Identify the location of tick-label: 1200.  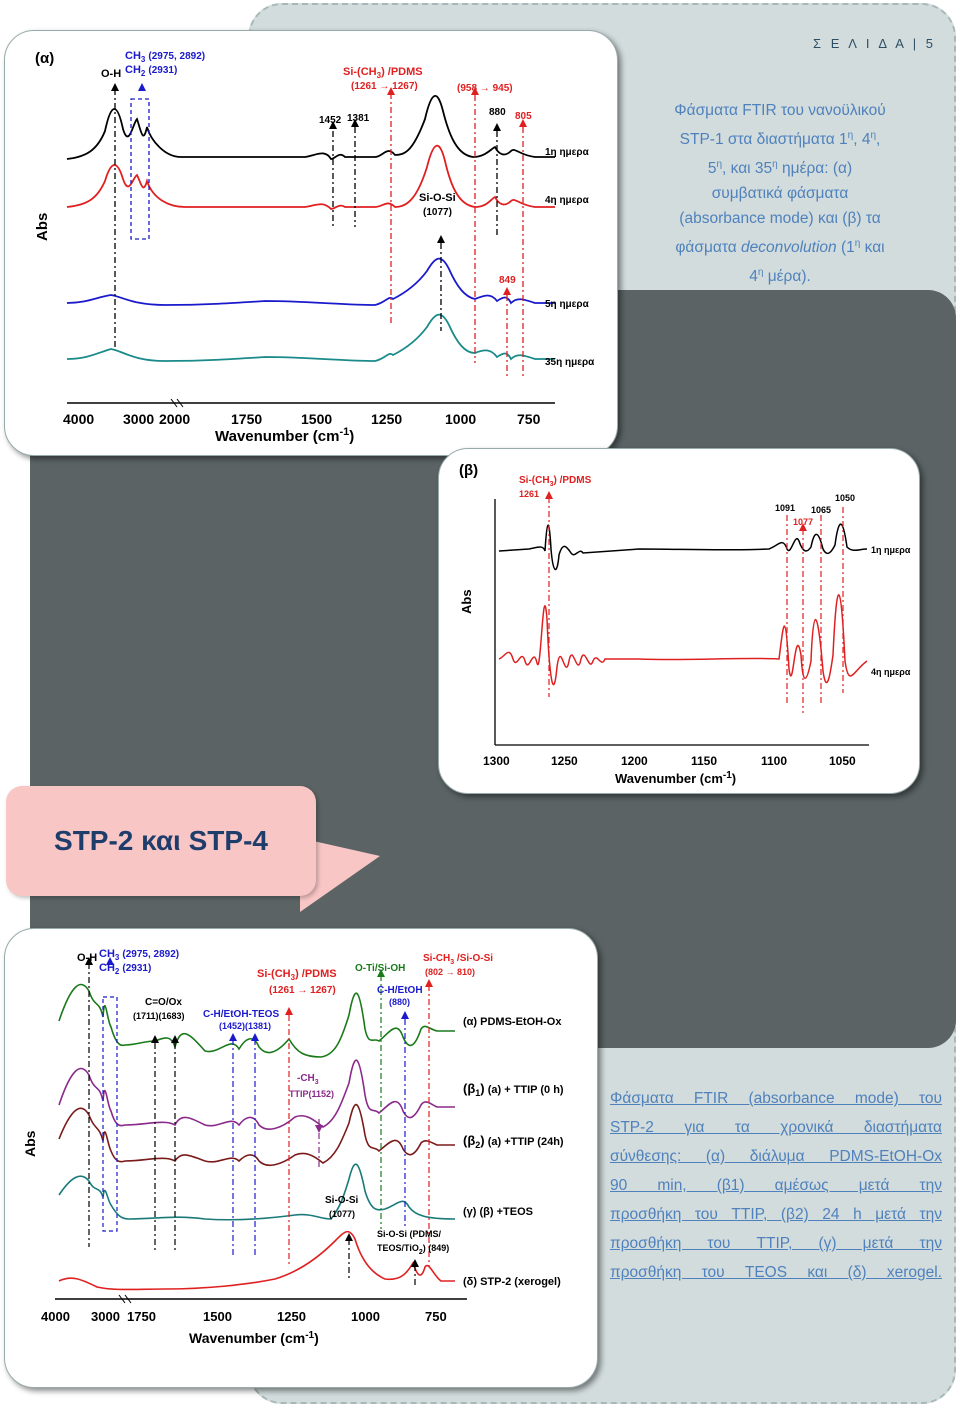
(634, 761).